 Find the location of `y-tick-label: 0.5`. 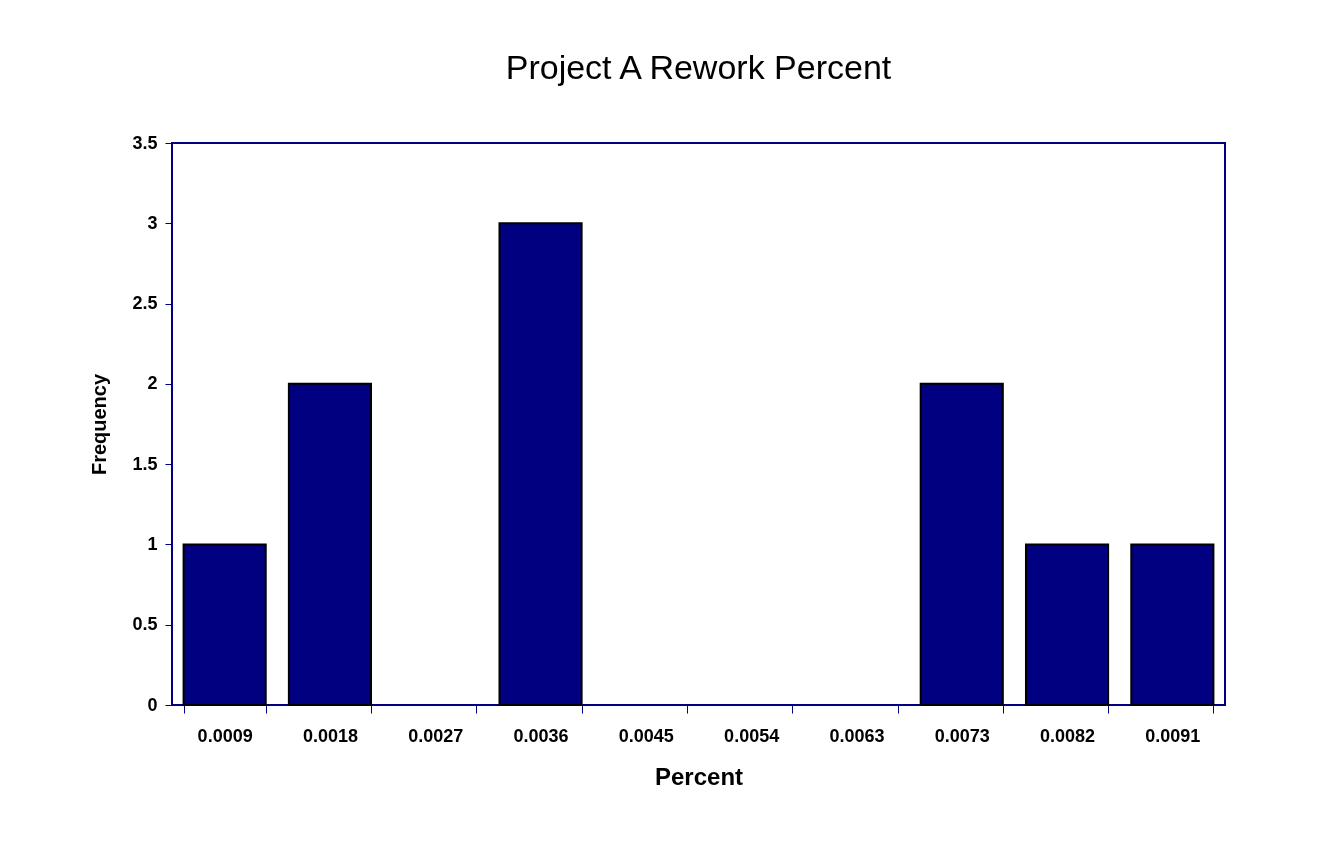

y-tick-label: 0.5 is located at coordinates (145, 624).